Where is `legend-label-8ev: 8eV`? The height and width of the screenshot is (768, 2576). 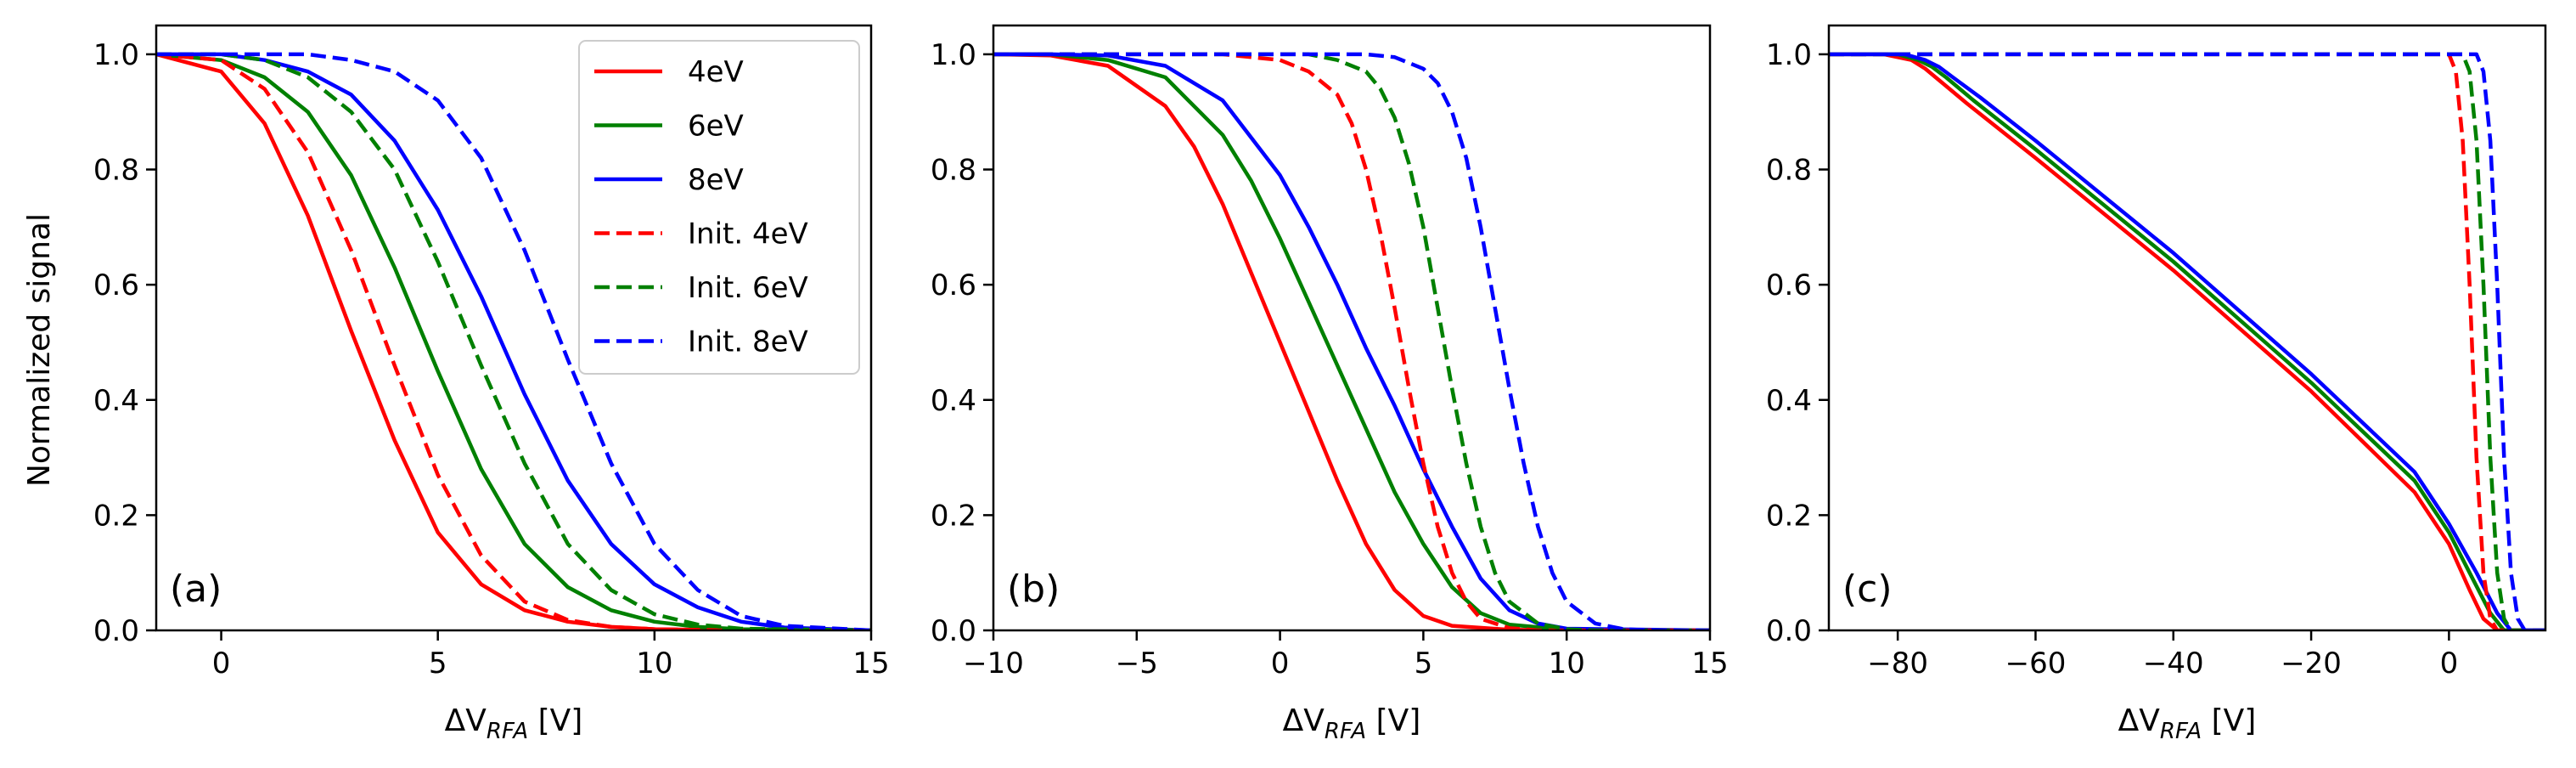 legend-label-8ev: 8eV is located at coordinates (716, 180).